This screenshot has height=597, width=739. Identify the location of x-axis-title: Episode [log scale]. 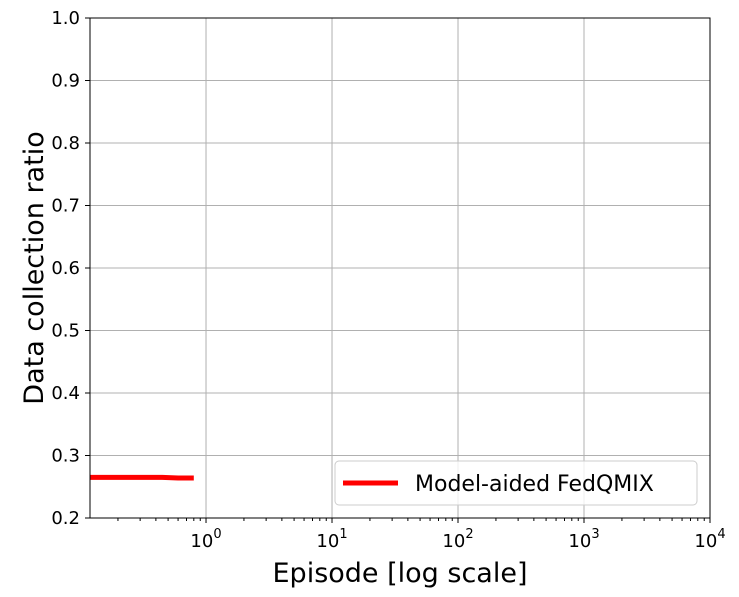
(400, 573).